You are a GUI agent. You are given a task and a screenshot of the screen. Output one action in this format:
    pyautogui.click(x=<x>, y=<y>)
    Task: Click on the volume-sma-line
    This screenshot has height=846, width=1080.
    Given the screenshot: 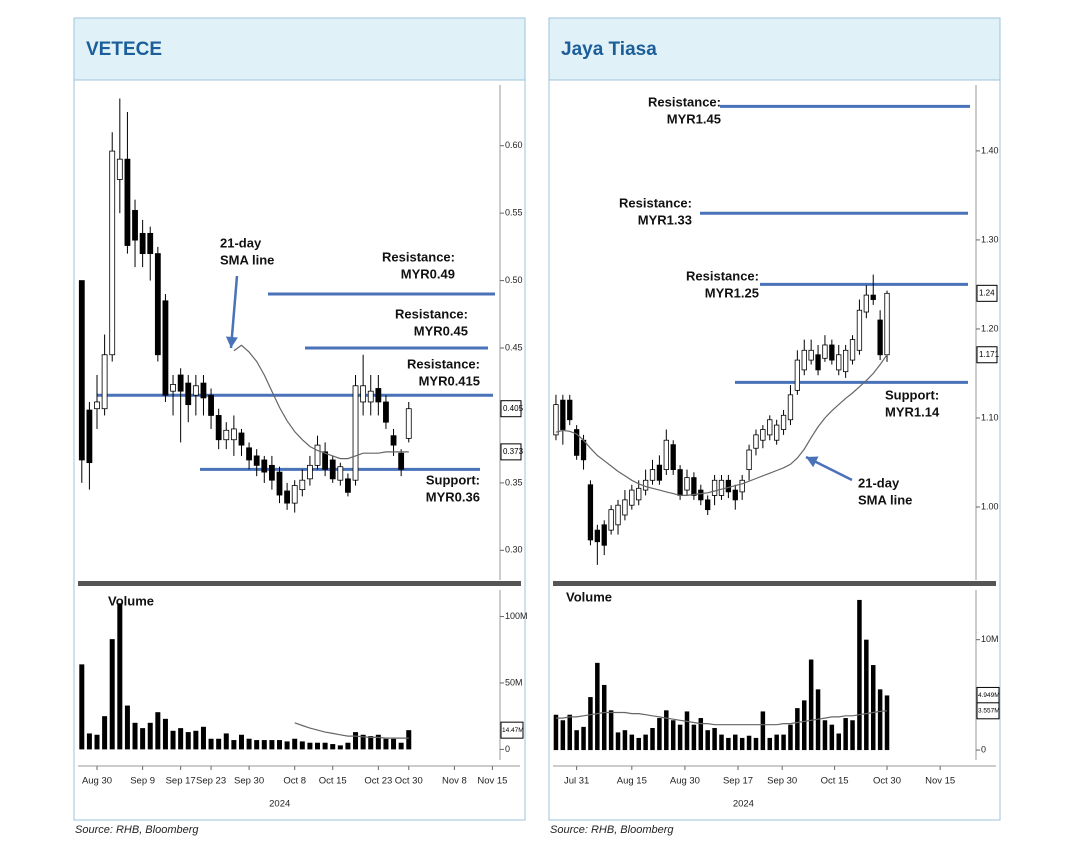 What is the action you would take?
    pyautogui.click(x=351, y=730)
    